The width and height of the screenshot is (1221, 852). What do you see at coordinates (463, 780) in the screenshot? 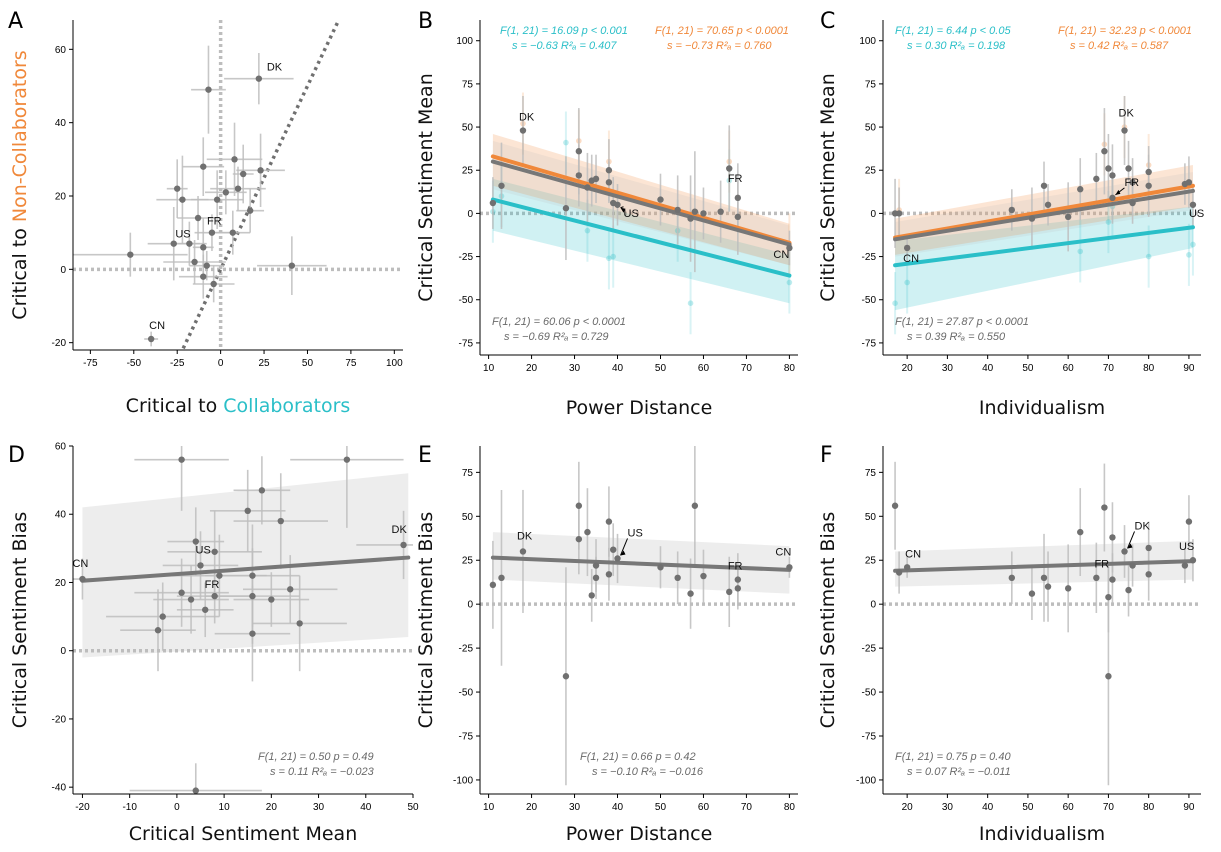
I see `y-tick-label: -100` at bounding box center [463, 780].